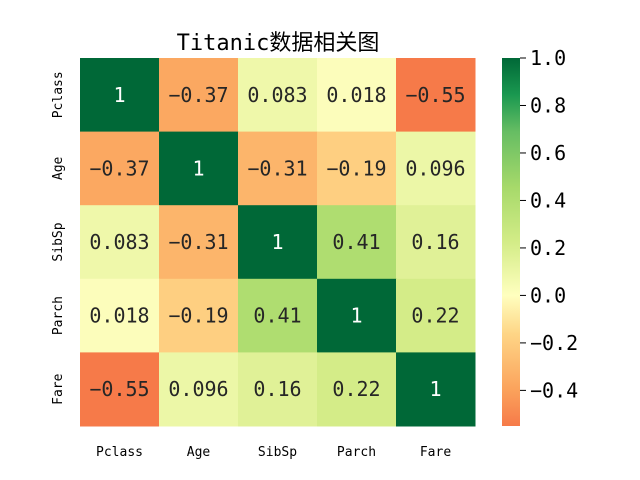  What do you see at coordinates (548, 105) in the screenshot?
I see `colorbar-tick-label: 0.8` at bounding box center [548, 105].